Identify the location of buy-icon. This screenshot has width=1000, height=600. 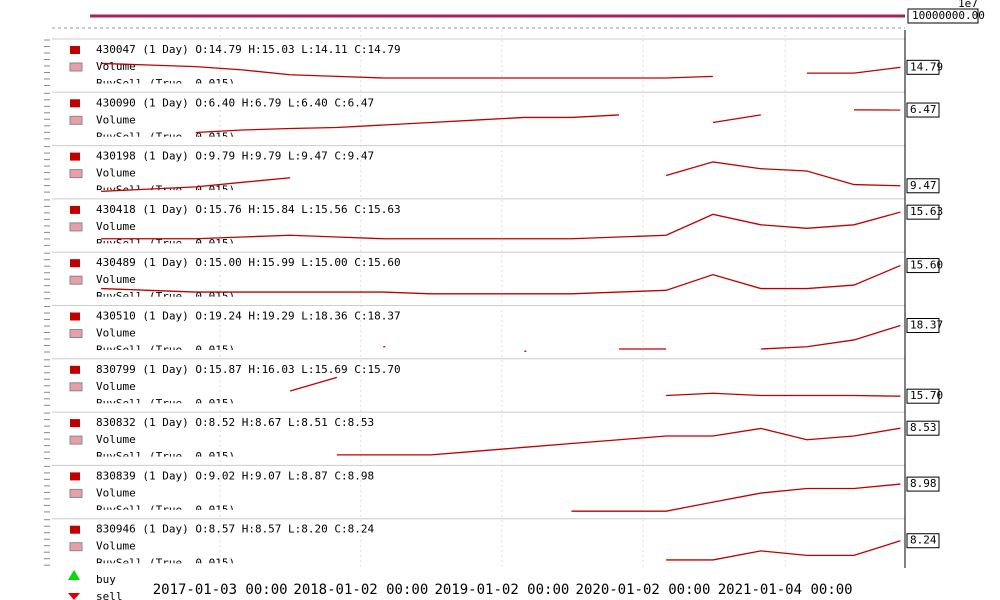
(74, 575).